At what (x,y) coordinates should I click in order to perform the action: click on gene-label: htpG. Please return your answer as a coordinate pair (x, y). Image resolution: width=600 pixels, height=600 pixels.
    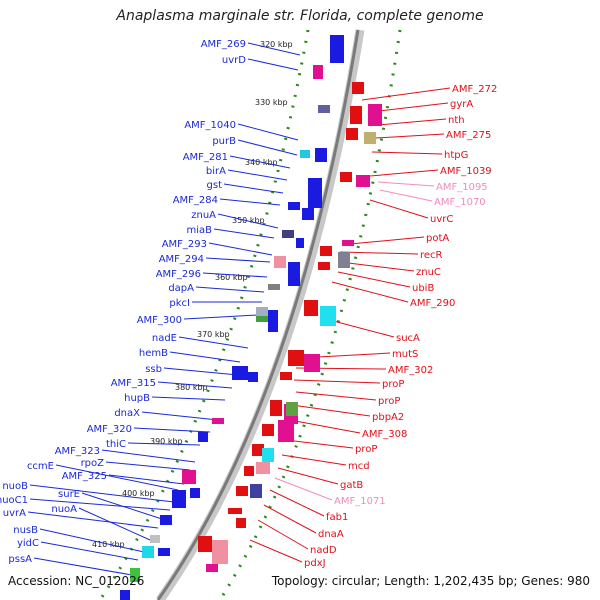
    Looking at the image, I should click on (456, 155).